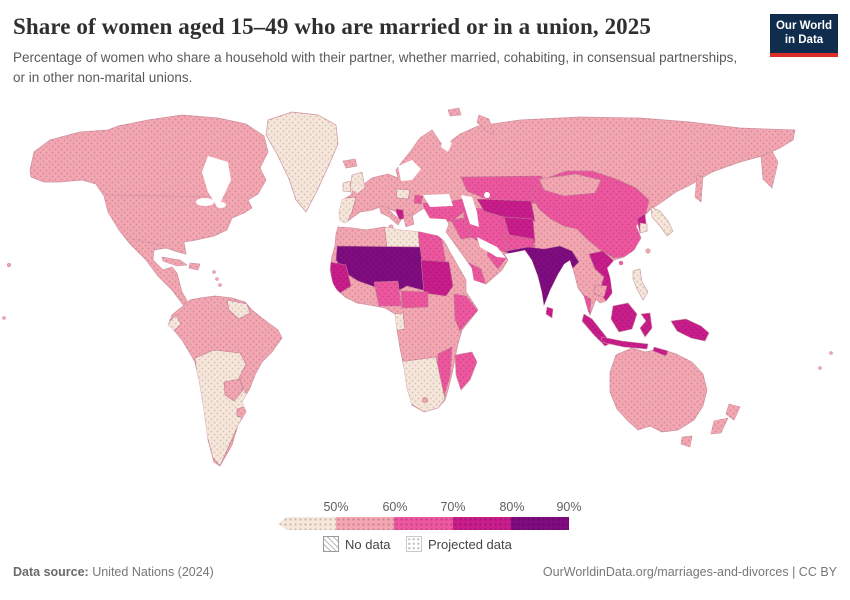  What do you see at coordinates (491, 247) in the screenshot?
I see `persian-gulf` at bounding box center [491, 247].